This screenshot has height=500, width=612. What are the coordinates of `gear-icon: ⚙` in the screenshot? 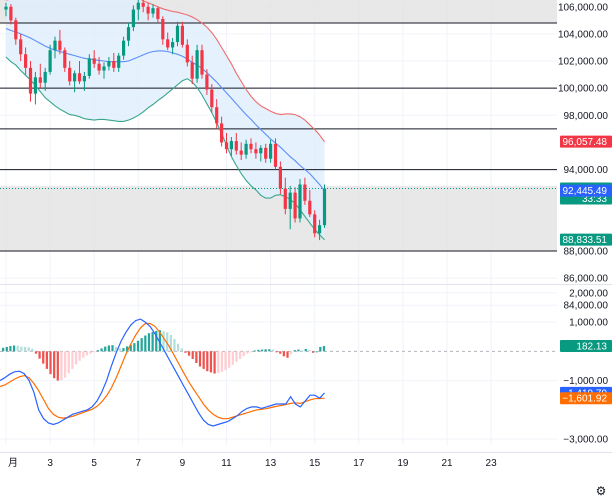 It's located at (601, 491).